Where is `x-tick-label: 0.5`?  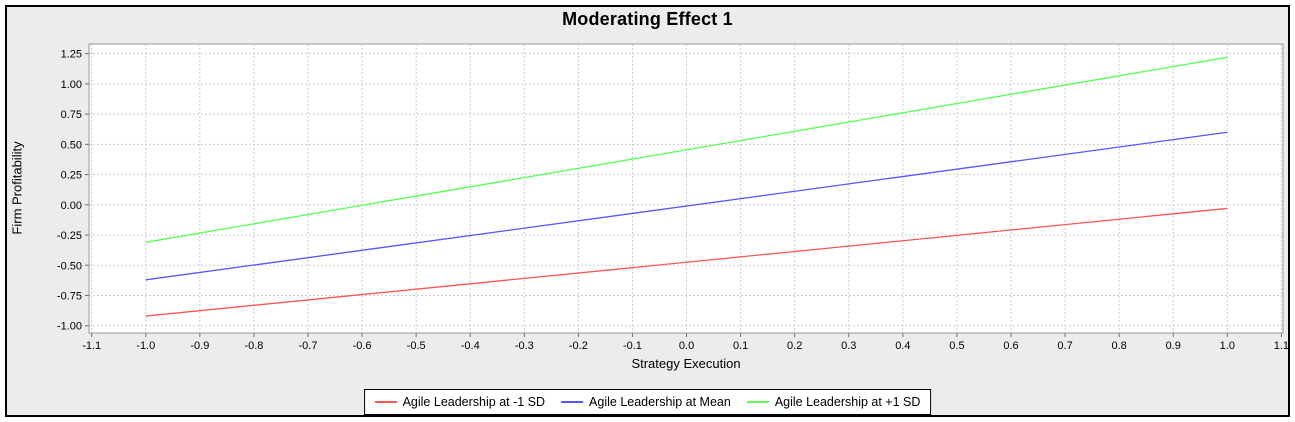 x-tick-label: 0.5 is located at coordinates (956, 346).